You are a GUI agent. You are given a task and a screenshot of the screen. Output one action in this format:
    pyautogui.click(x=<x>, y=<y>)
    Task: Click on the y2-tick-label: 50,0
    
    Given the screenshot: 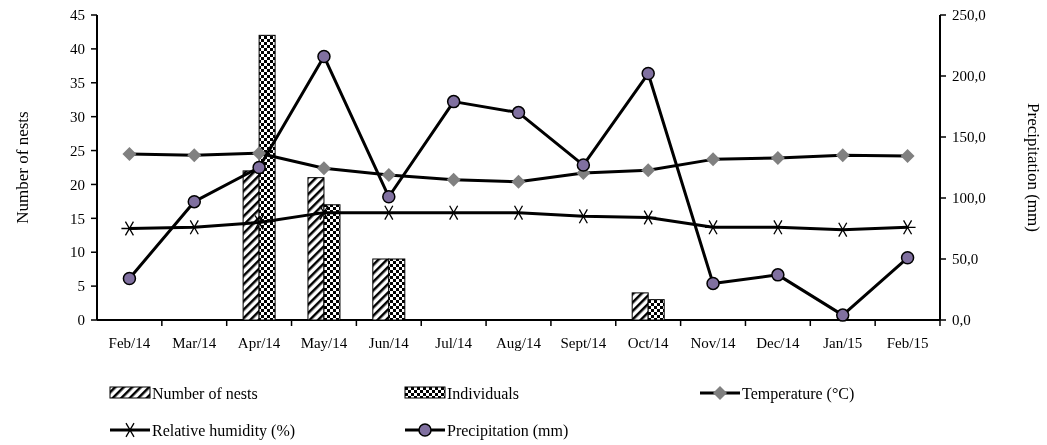 What is the action you would take?
    pyautogui.click(x=965, y=259)
    